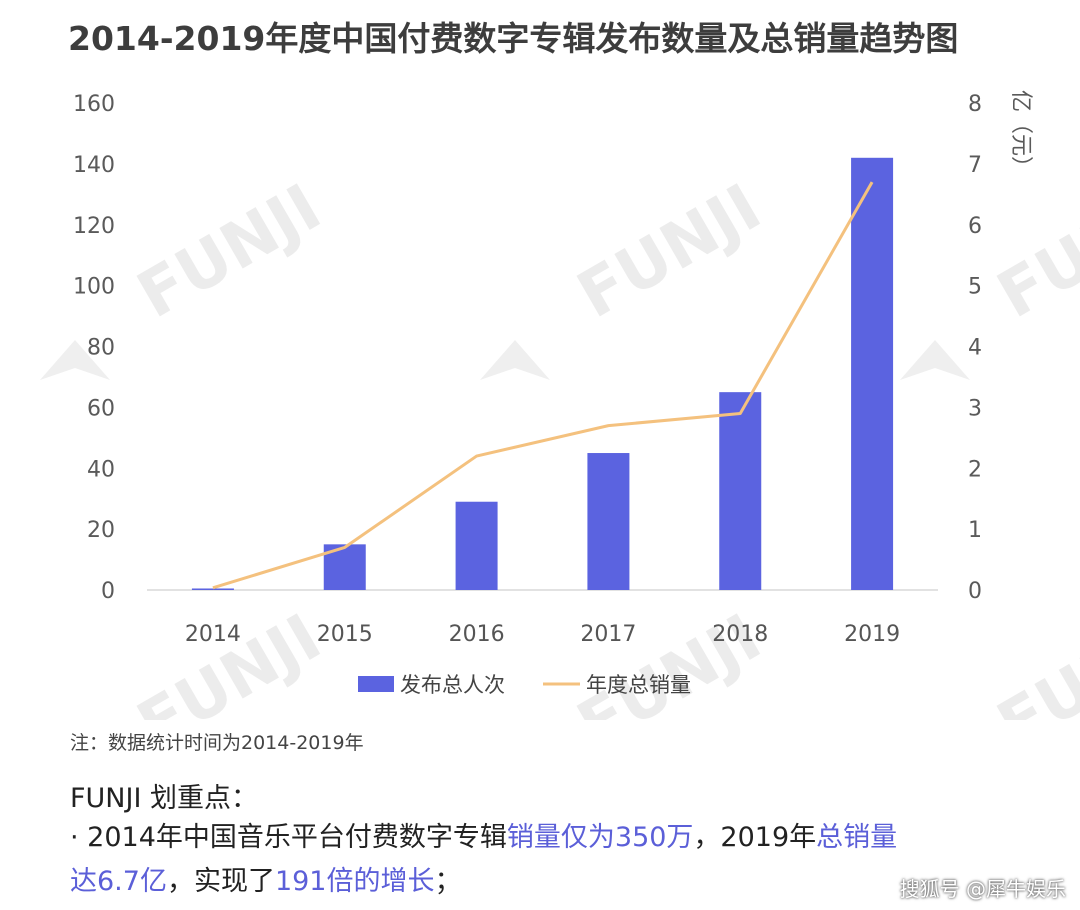 The height and width of the screenshot is (910, 1080). I want to click on y-right-tick-label: 3, so click(975, 408).